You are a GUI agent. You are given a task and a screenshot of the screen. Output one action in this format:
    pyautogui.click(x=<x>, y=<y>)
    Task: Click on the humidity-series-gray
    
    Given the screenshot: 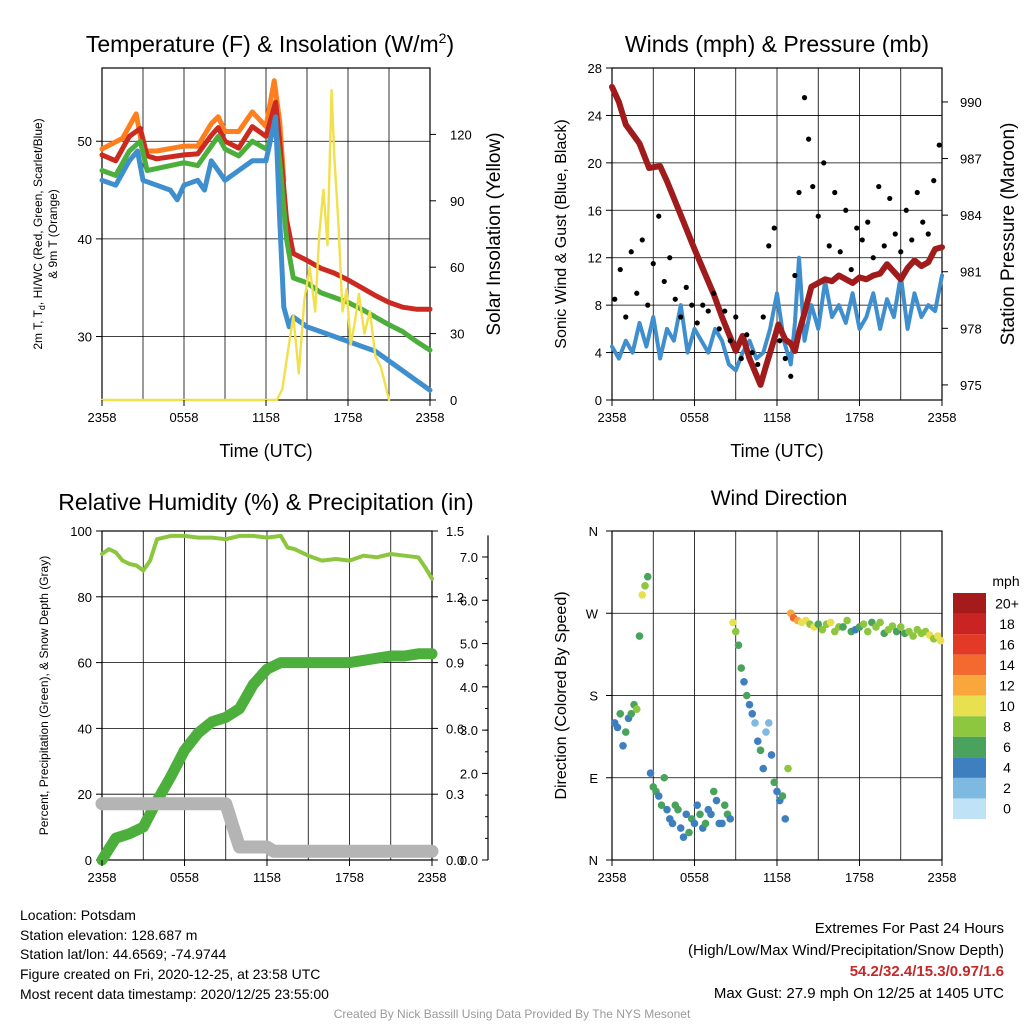 What is the action you would take?
    pyautogui.click(x=267, y=827)
    